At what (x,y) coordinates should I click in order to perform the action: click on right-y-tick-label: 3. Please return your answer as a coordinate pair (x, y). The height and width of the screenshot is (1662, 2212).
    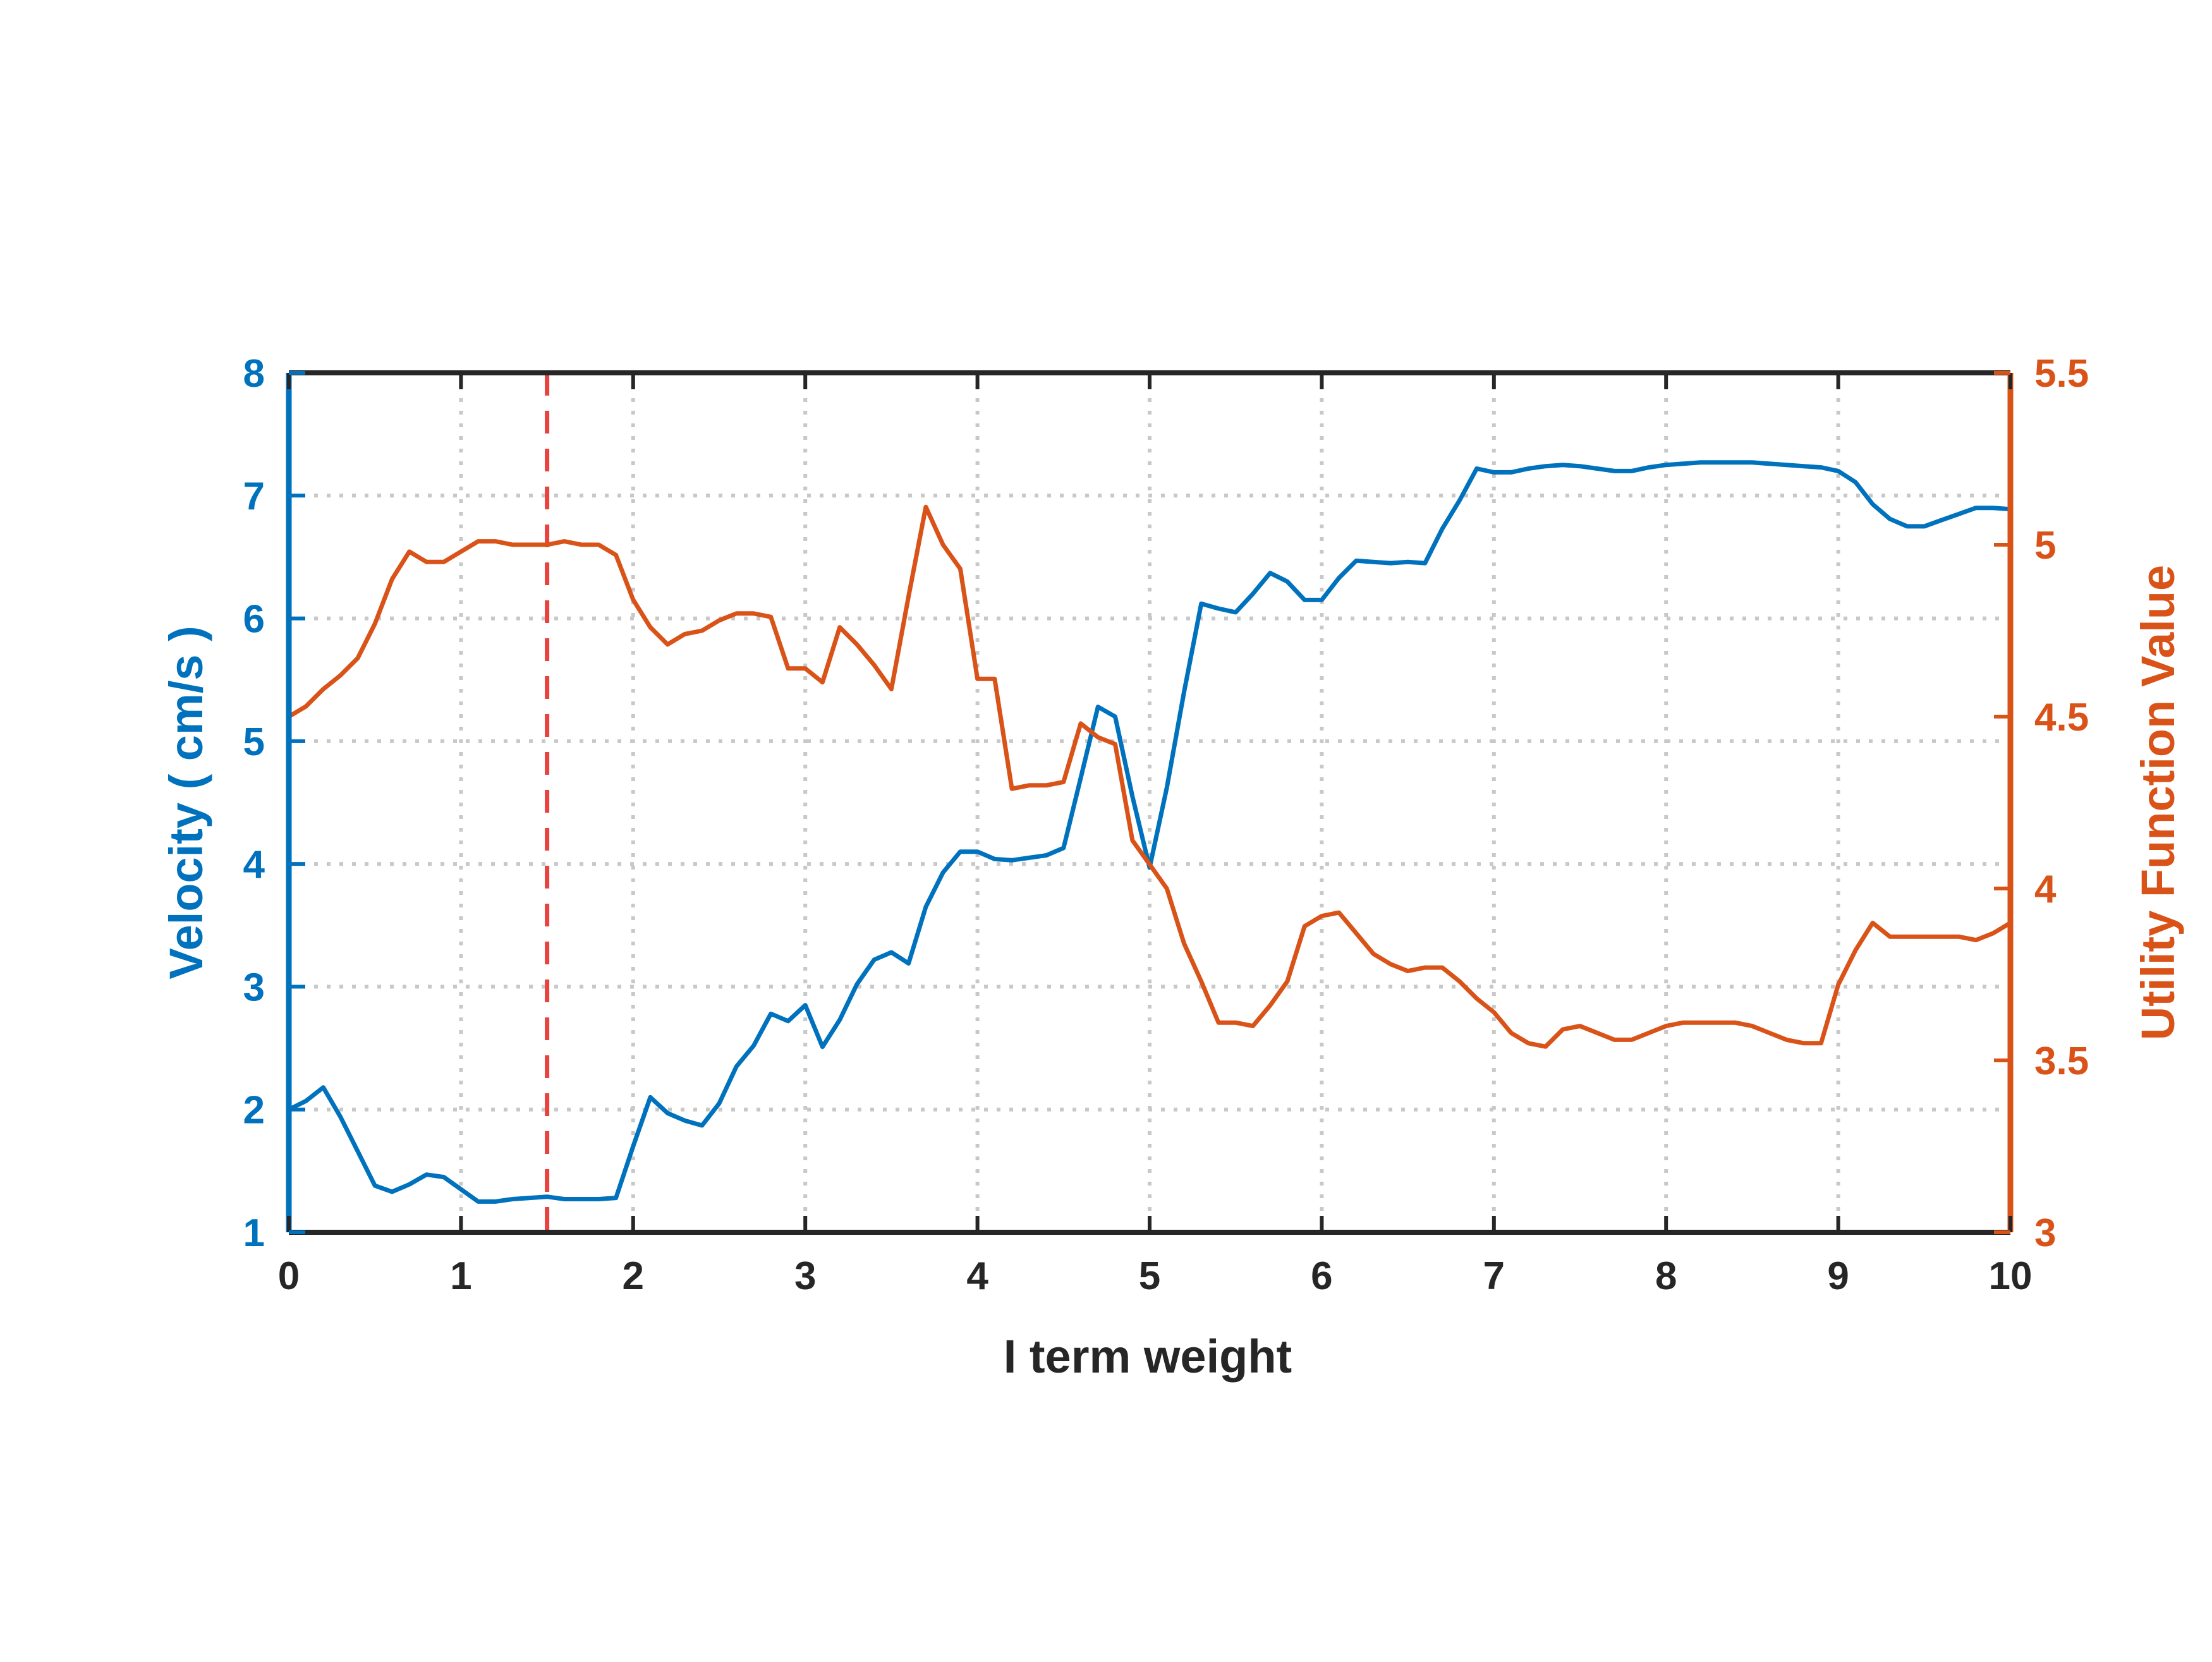
    Looking at the image, I should click on (2045, 1233).